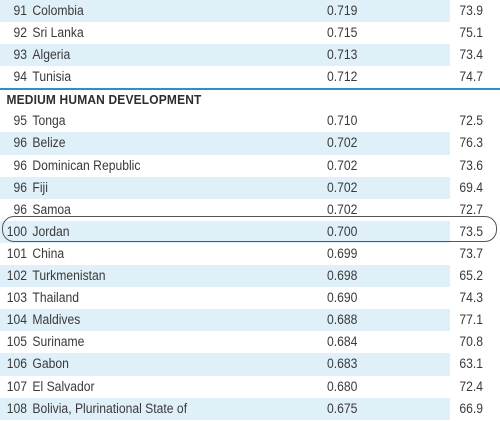  Describe the element at coordinates (51, 231) in the screenshot. I see `country-cell: Jordan` at that location.